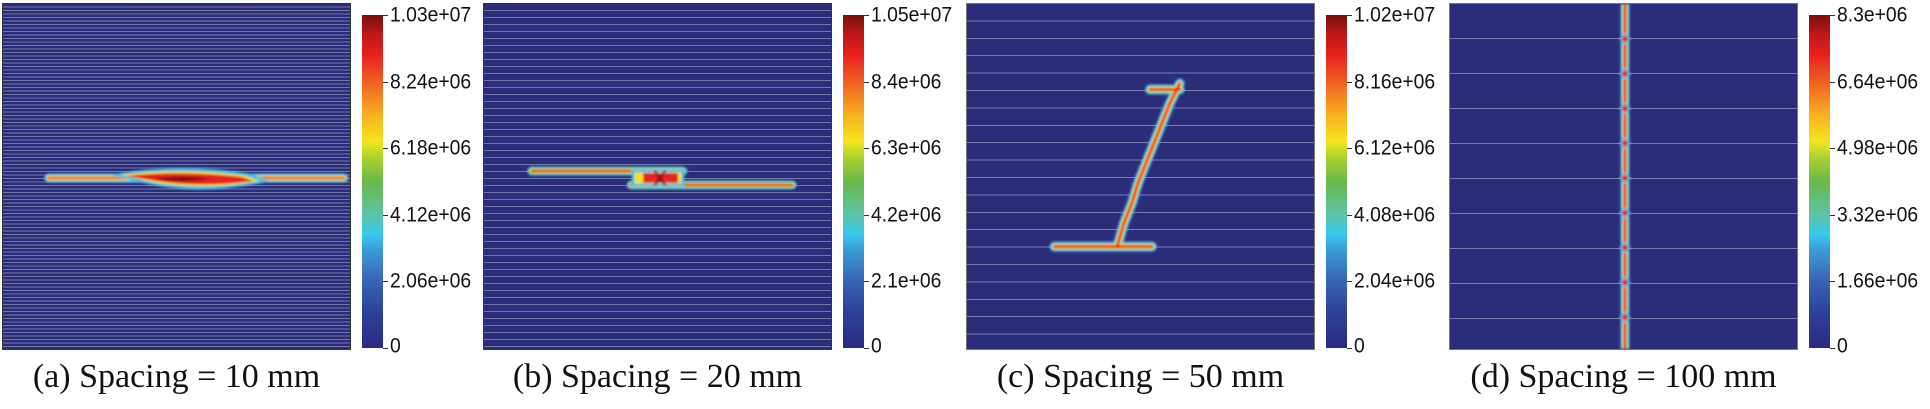 This screenshot has height=409, width=1930. I want to click on colorbar-tick-label: 2.04e+06, so click(1395, 281).